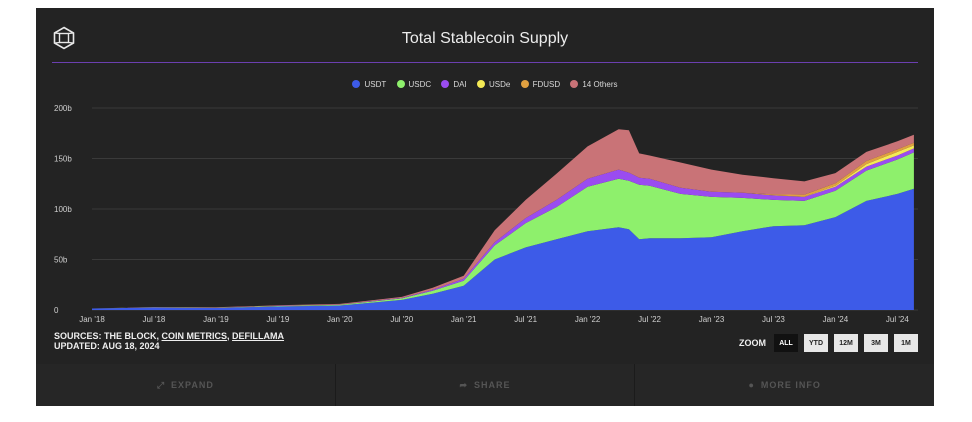 The height and width of the screenshot is (422, 972). I want to click on legend-label: USDC, so click(420, 84).